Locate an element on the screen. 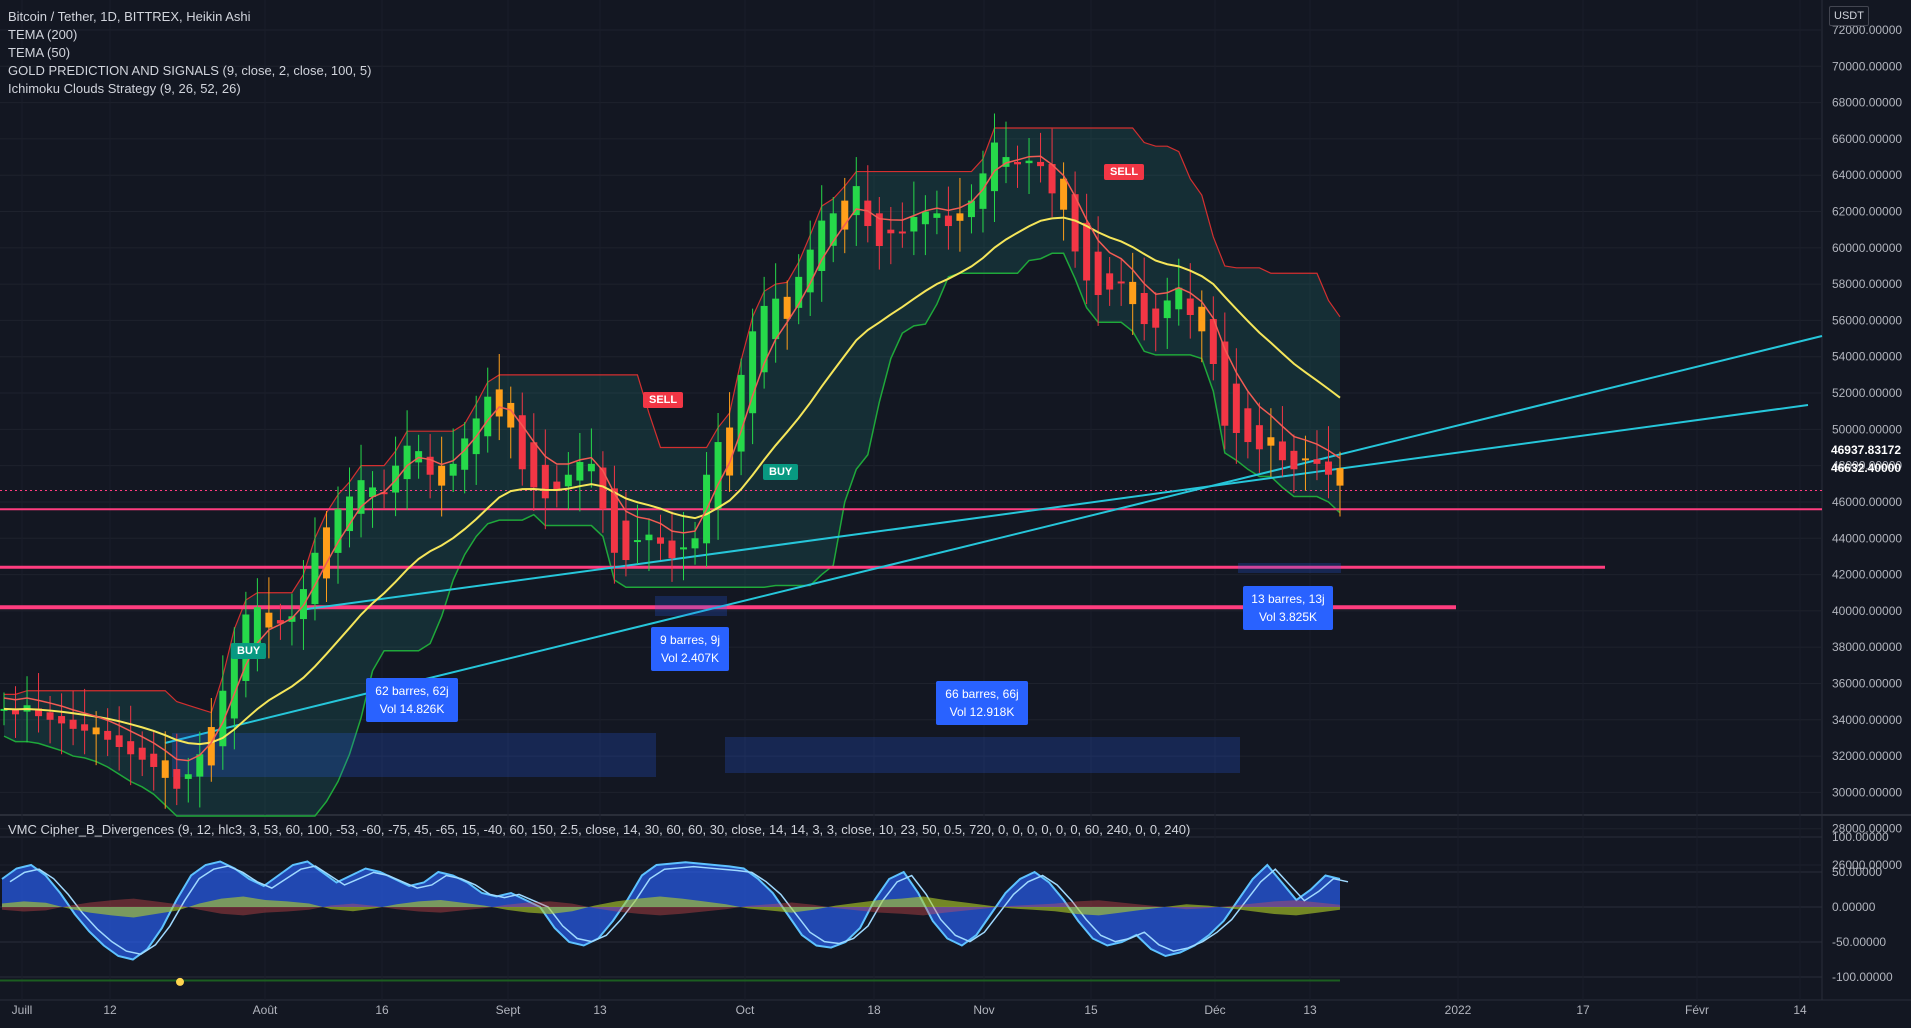 This screenshot has height=1028, width=1911. price-axis-tick-label: 48000.00000 is located at coordinates (1867, 466).